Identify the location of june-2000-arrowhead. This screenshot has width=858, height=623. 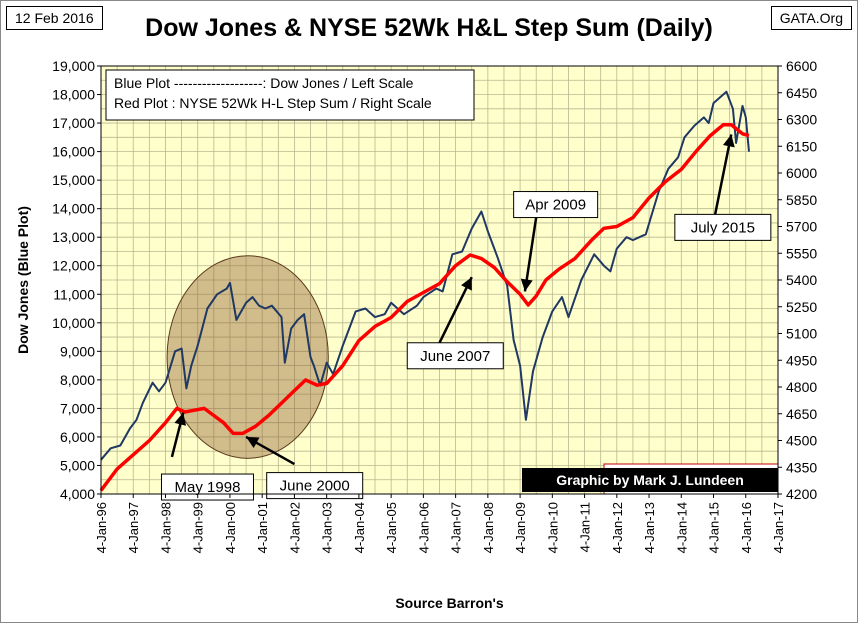
(253, 442).